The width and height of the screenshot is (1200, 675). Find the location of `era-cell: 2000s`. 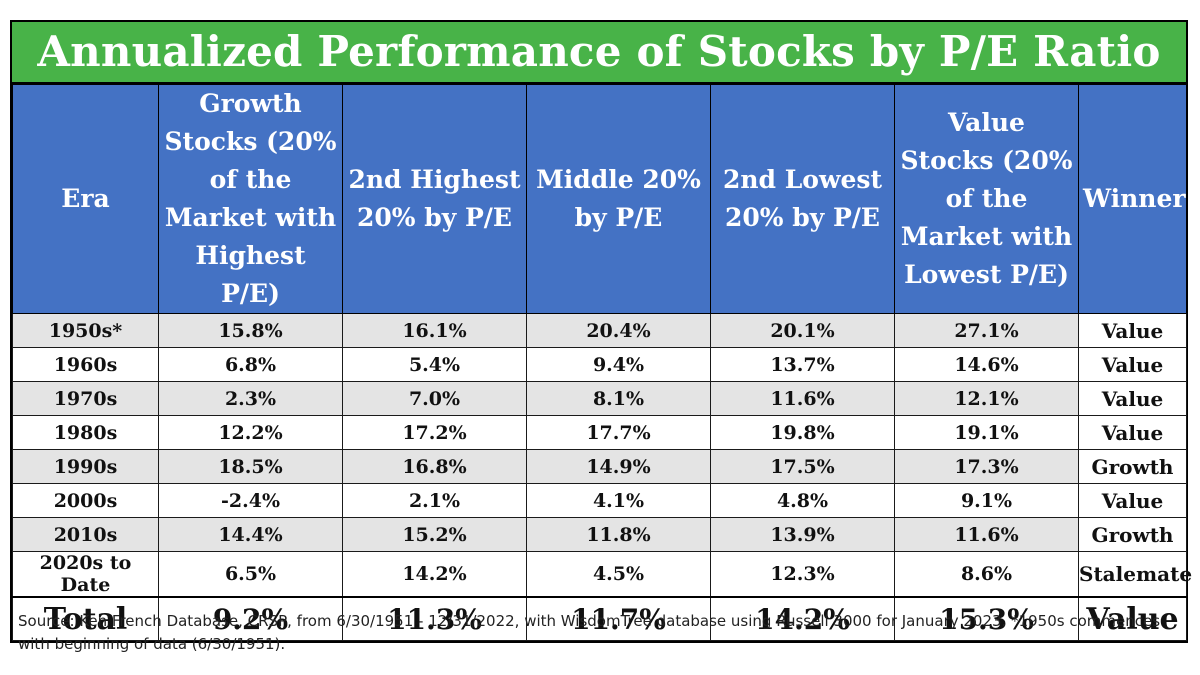

era-cell: 2000s is located at coordinates (85, 500).